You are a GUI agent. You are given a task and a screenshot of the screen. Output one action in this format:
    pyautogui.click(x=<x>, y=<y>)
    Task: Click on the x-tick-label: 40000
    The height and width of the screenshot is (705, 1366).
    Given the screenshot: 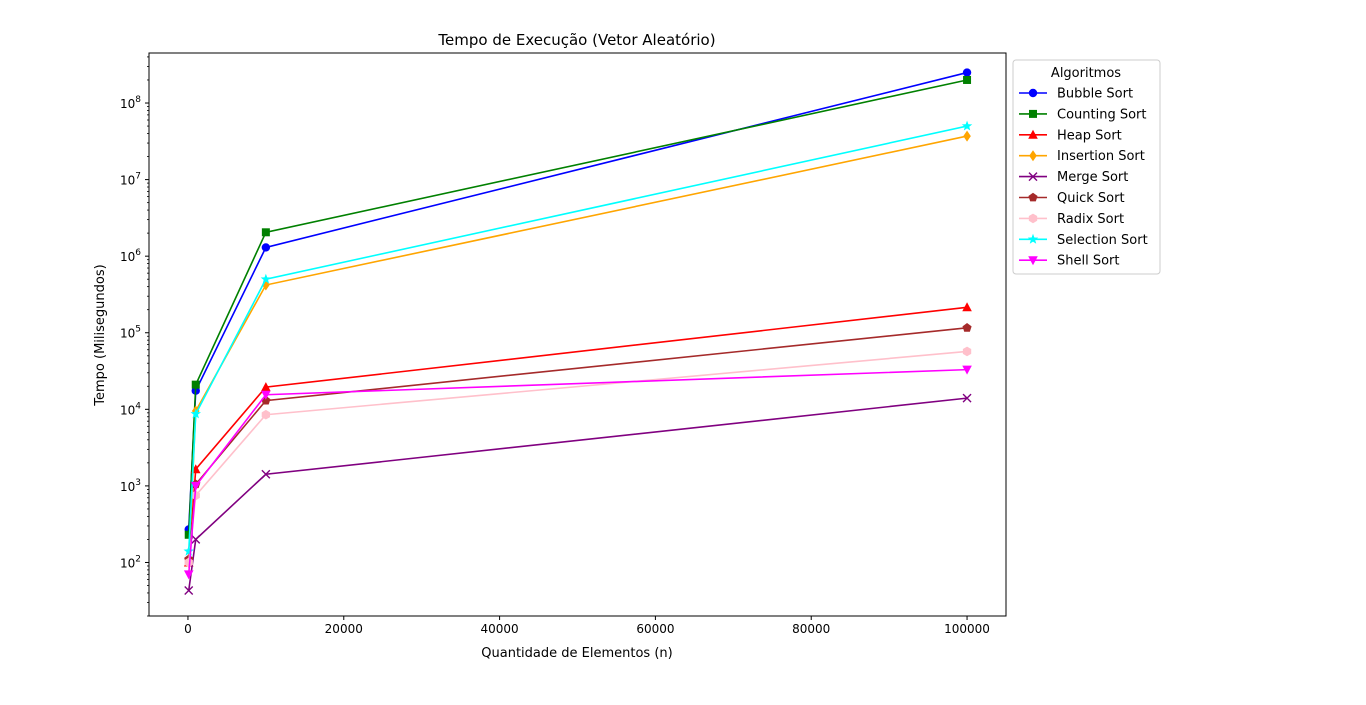 What is the action you would take?
    pyautogui.click(x=499, y=629)
    